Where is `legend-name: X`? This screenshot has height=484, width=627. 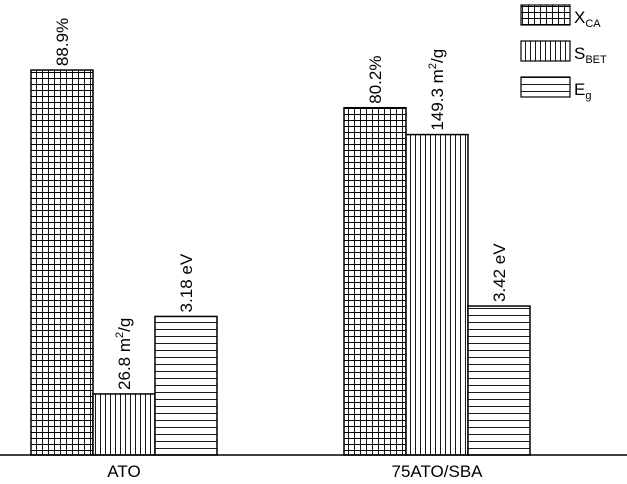 legend-name: X is located at coordinates (579, 17).